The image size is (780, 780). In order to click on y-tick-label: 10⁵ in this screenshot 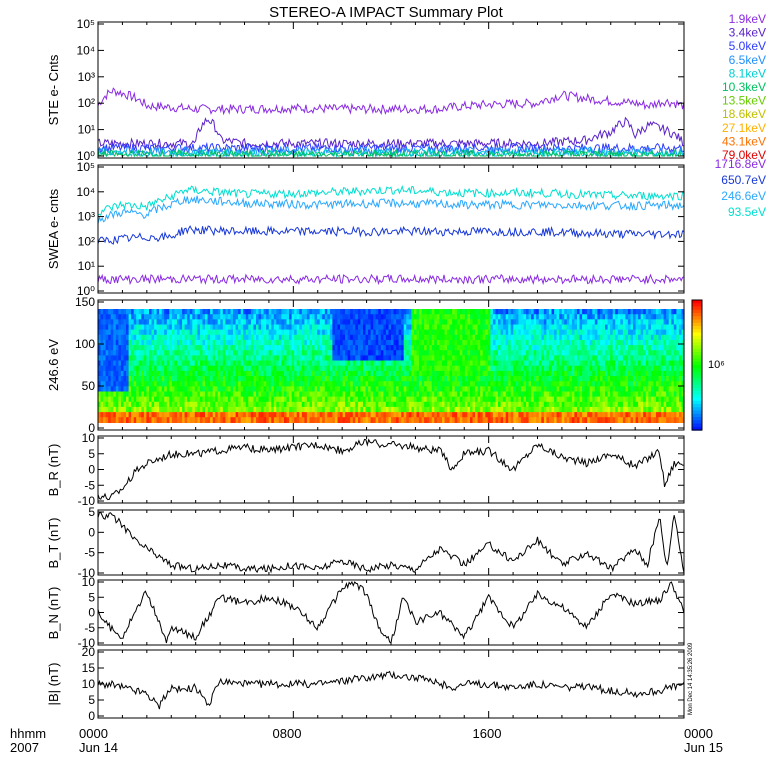, I will do `click(86, 24)`.